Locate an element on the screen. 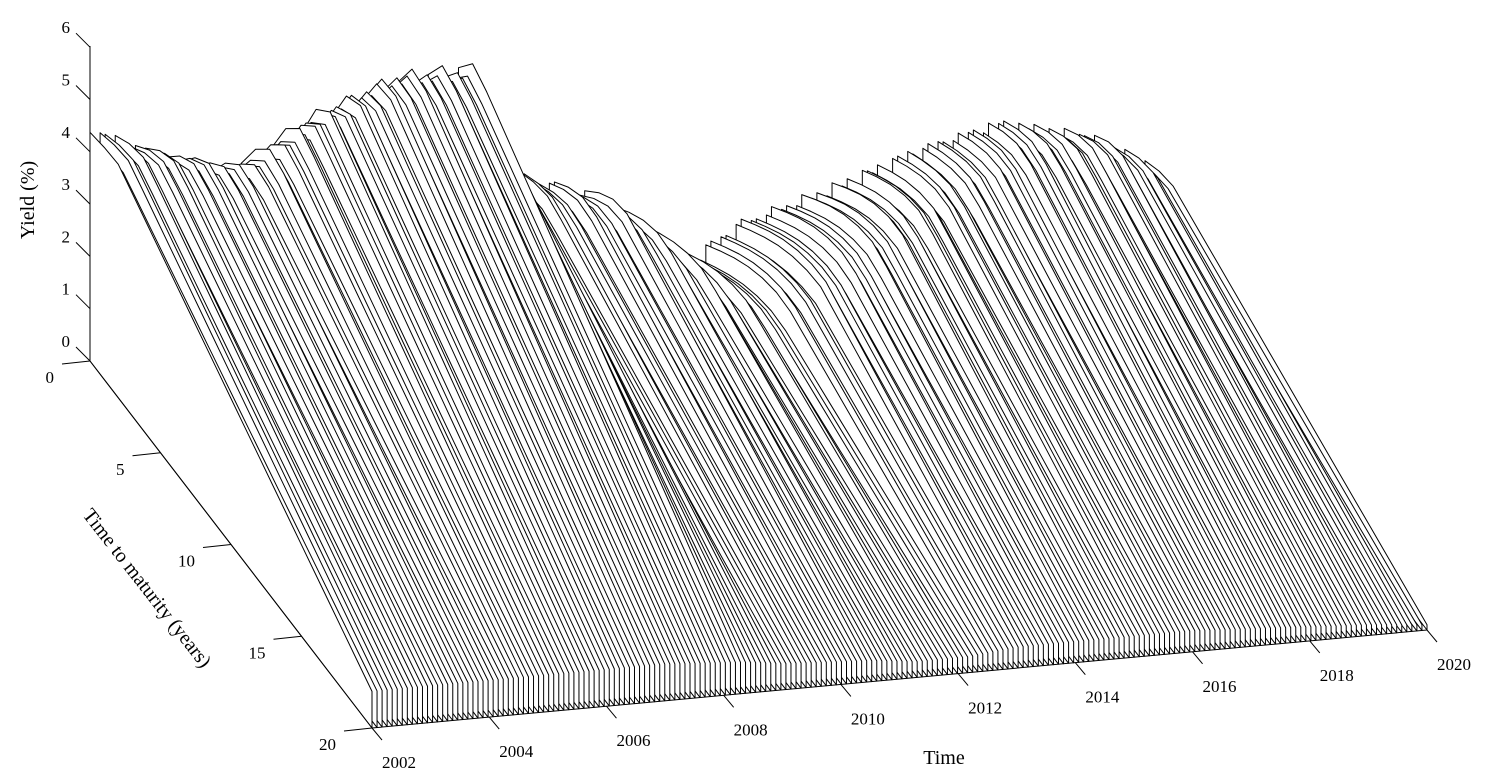 The height and width of the screenshot is (781, 1499). yield-tick-label: 6 is located at coordinates (66, 27).